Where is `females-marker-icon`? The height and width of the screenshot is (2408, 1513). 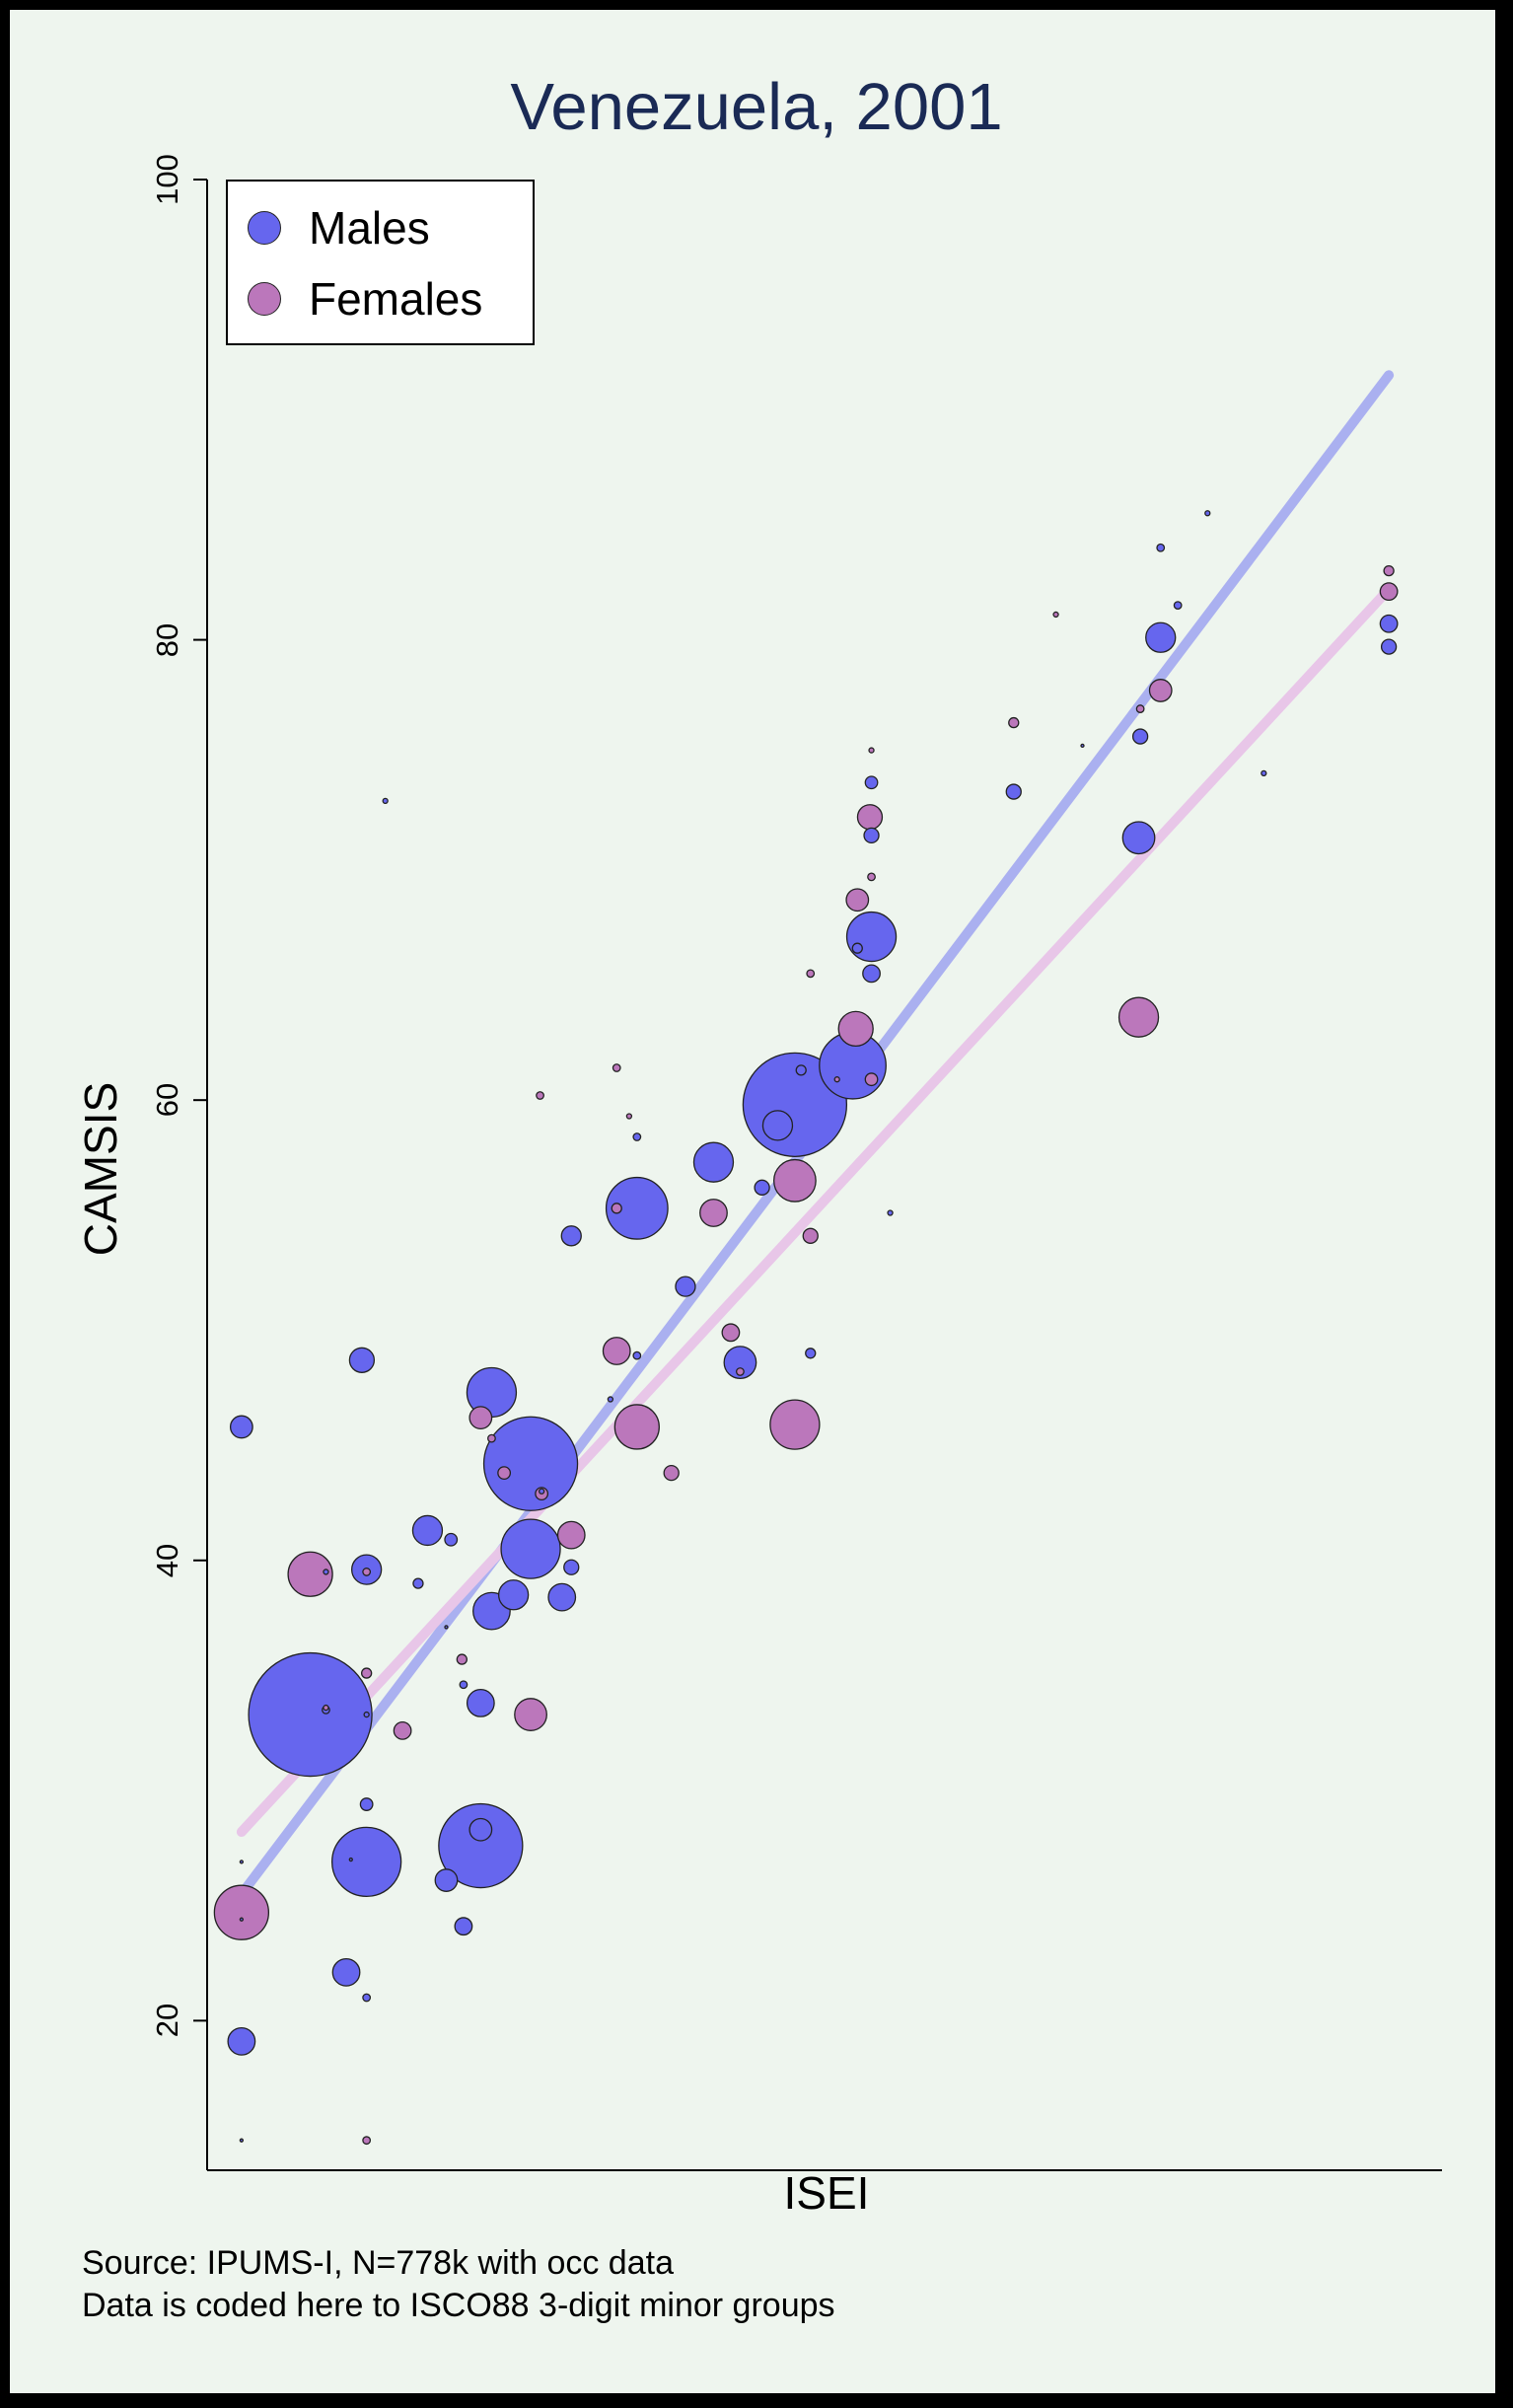 females-marker-icon is located at coordinates (264, 299).